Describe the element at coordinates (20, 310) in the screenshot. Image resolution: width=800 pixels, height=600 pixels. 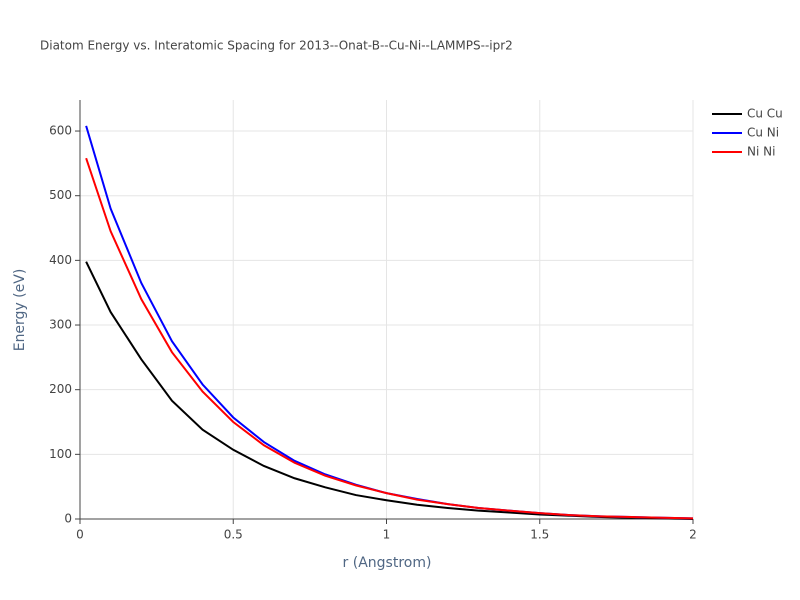
I see `y-axis-title: Energy (eV)` at that location.